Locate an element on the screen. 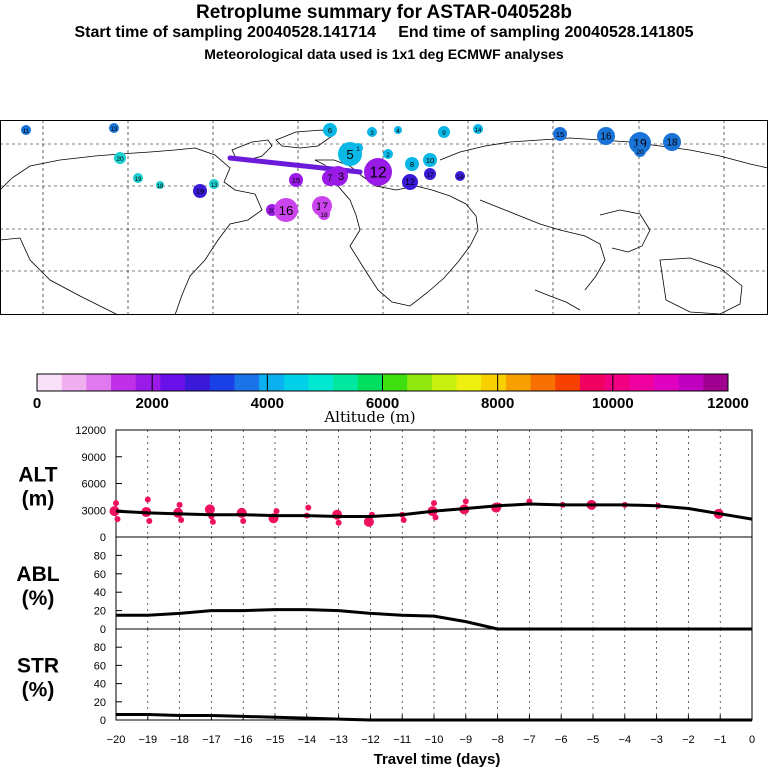 This screenshot has height=768, width=768. cluster-day-label: 19 is located at coordinates (200, 191).